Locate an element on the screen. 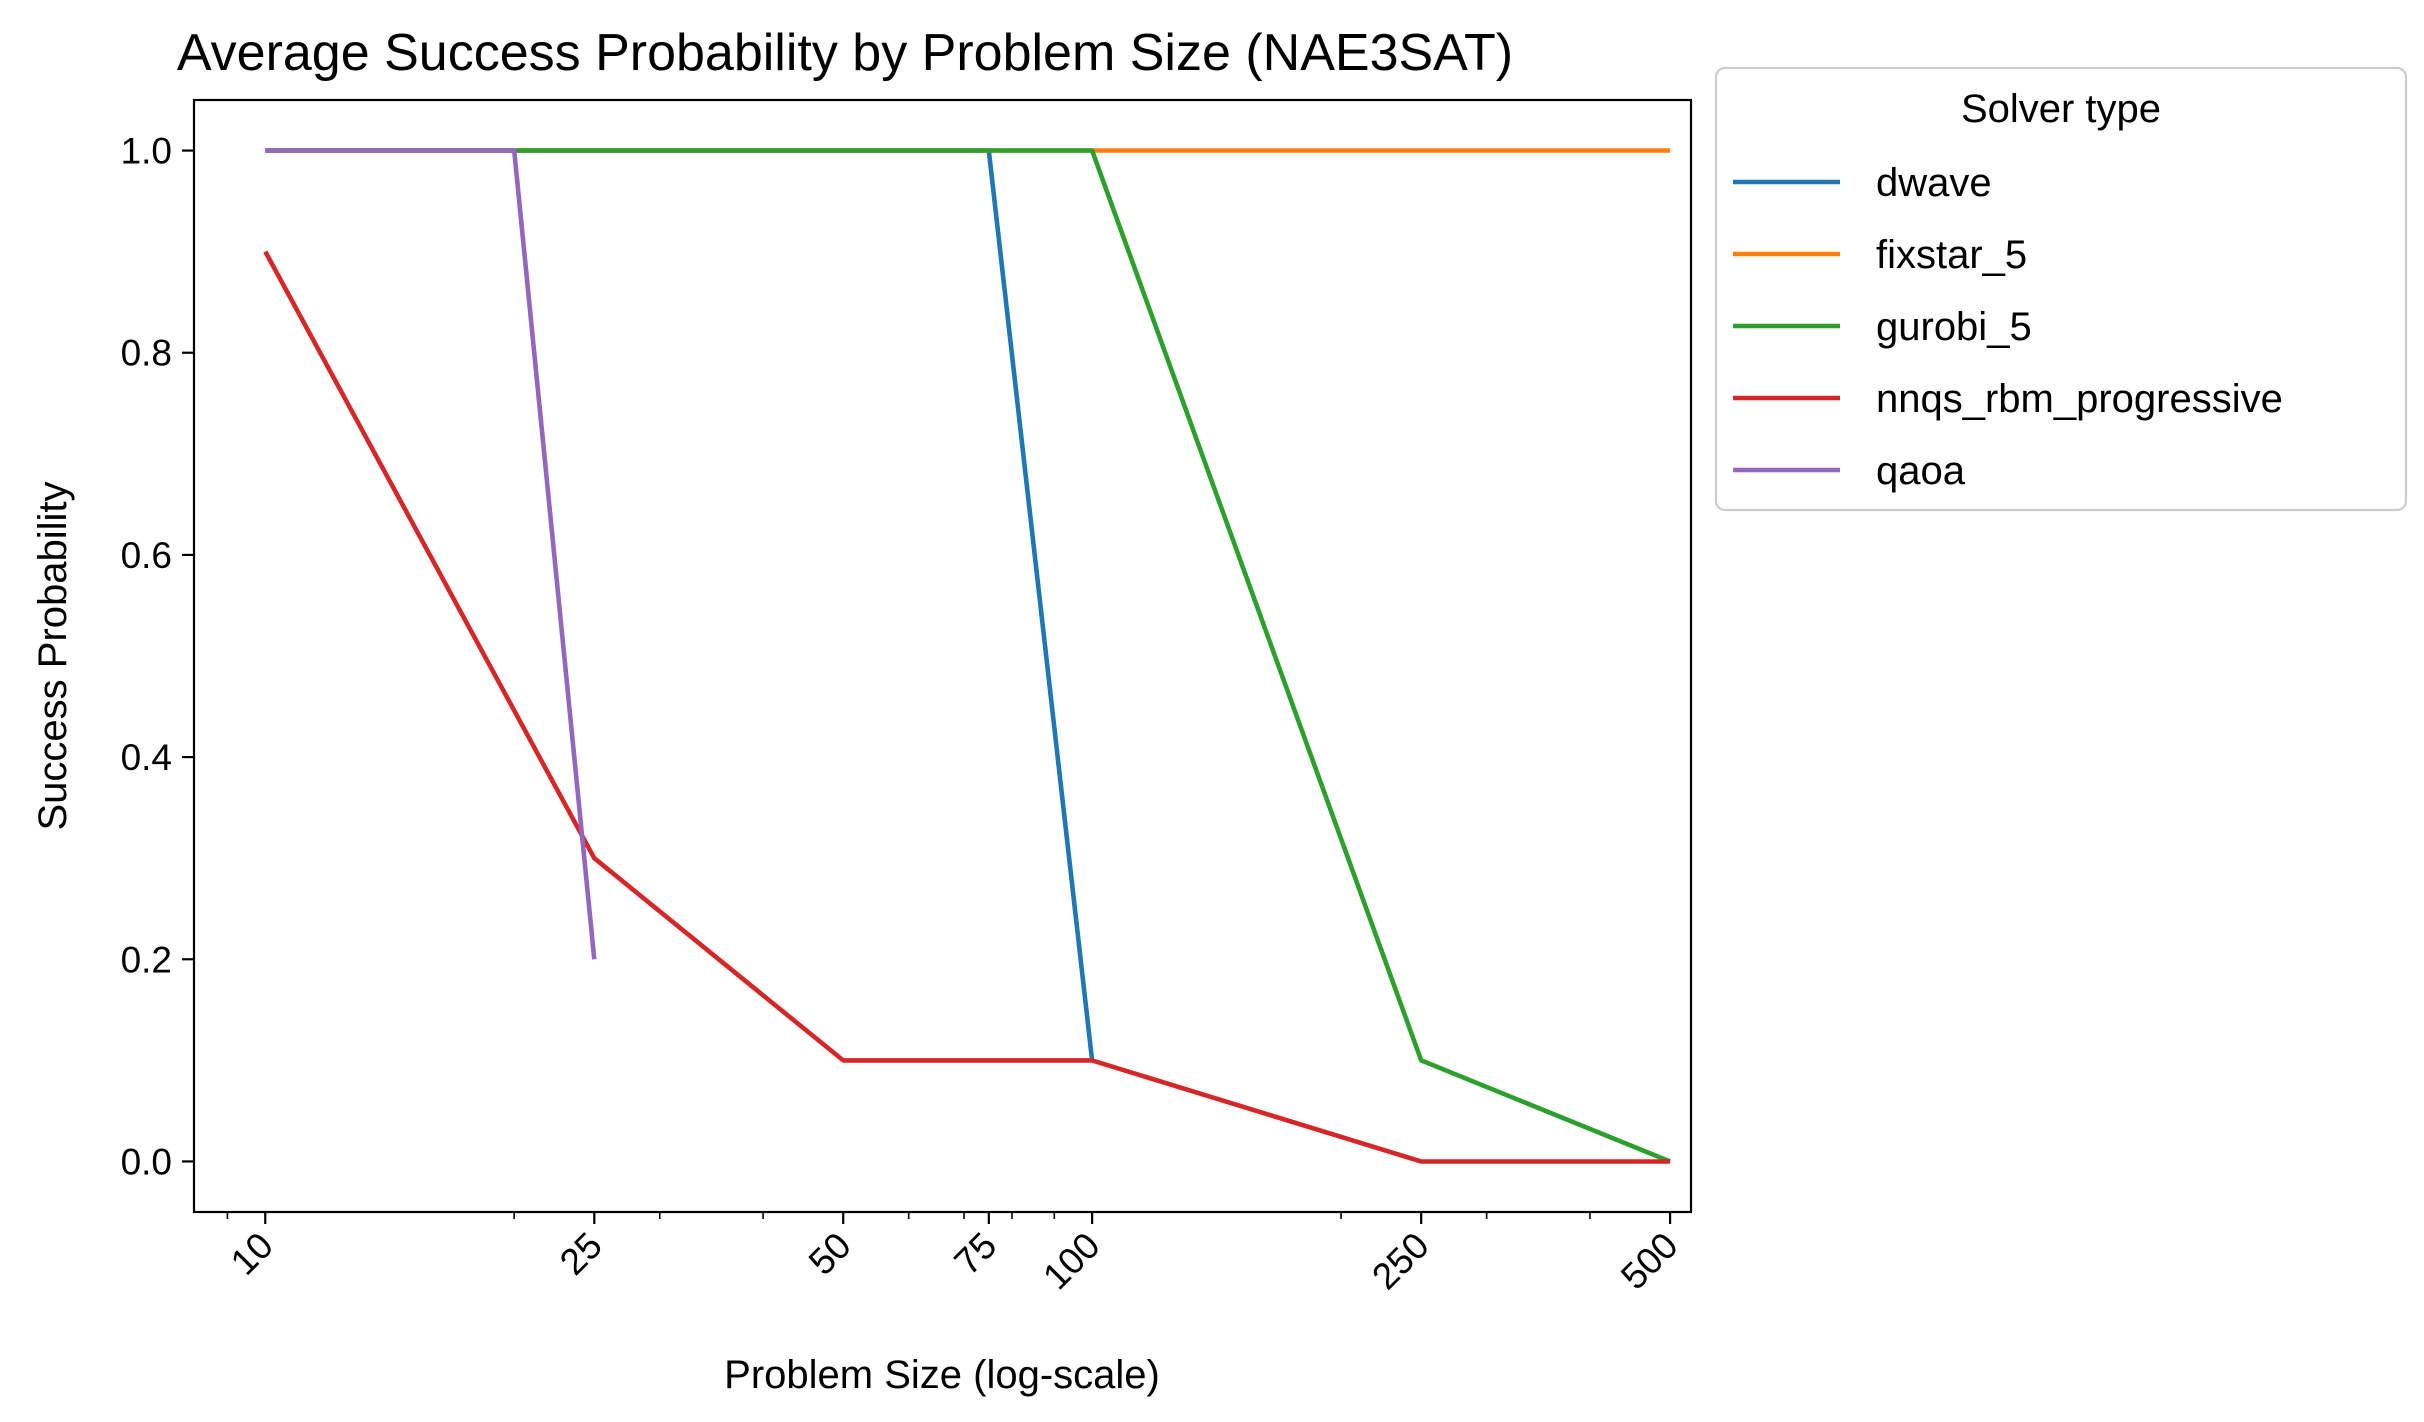 This screenshot has height=1422, width=2424. legend-title: Solver type is located at coordinates (2061, 109).